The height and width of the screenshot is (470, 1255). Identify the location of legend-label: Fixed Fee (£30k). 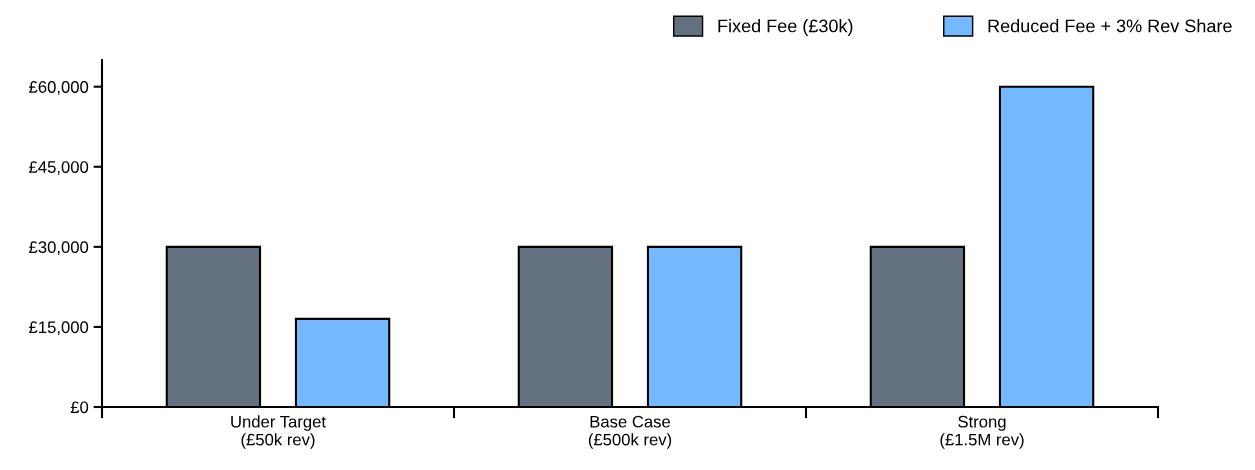
(785, 27).